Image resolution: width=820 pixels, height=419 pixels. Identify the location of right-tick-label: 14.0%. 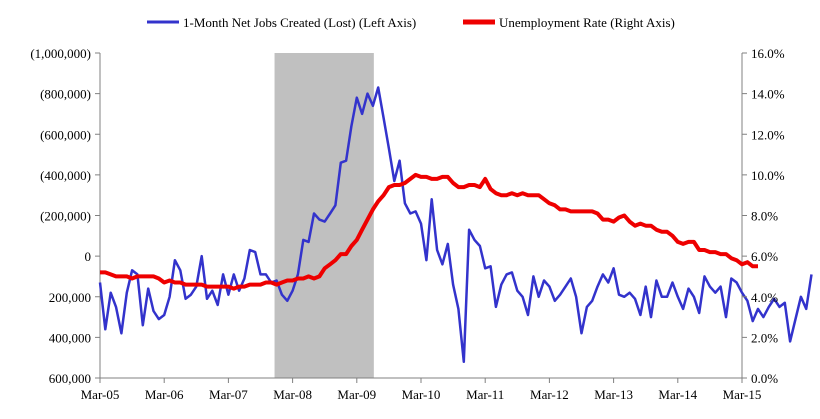
(768, 94).